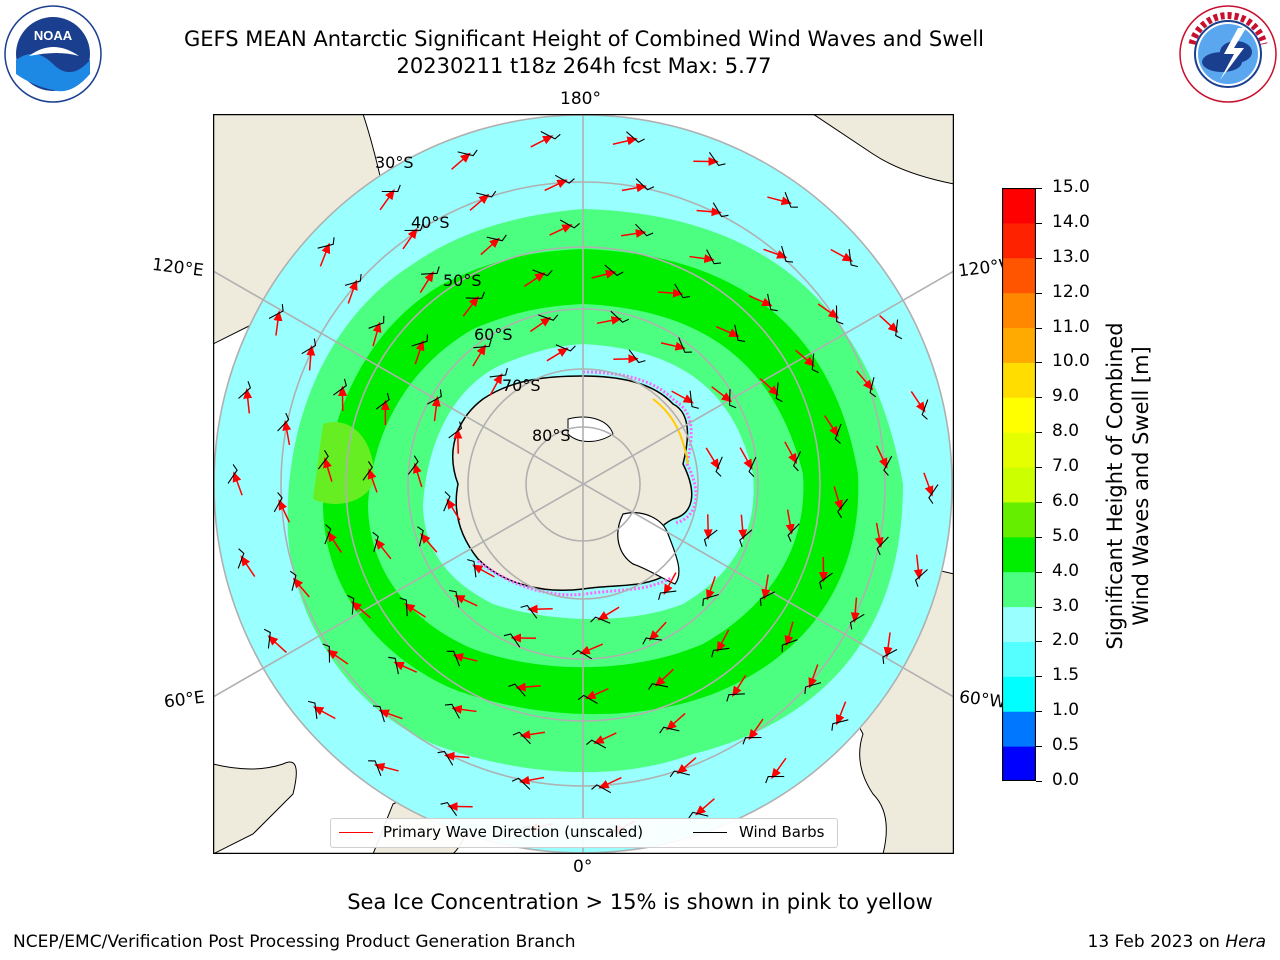 The image size is (1280, 960). I want to click on legend-barb-swatch, so click(710, 832).